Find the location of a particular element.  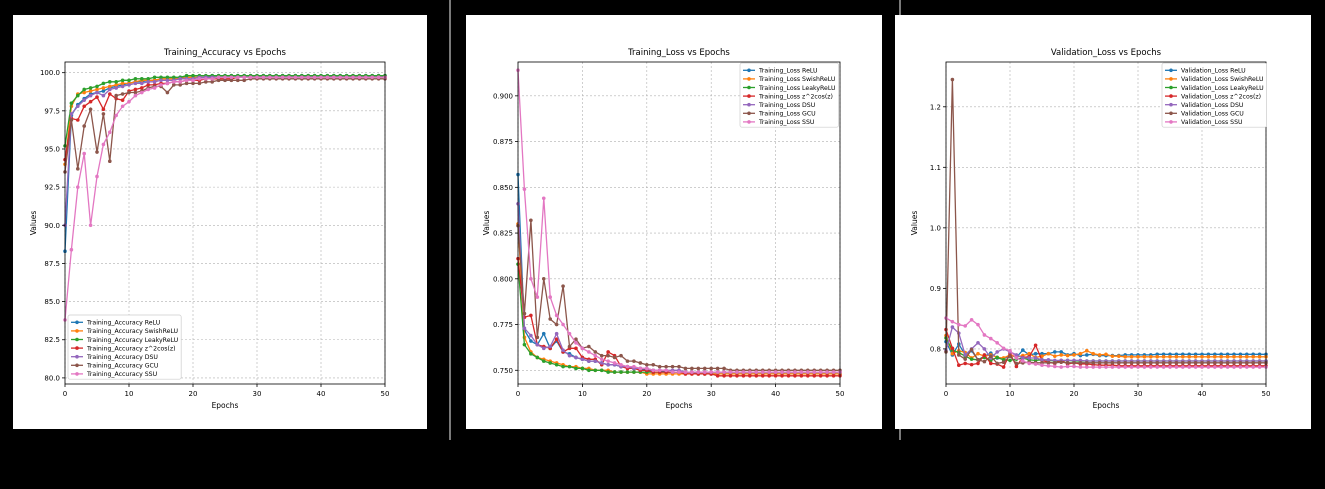

legend-label: Validation_Loss SSU is located at coordinates (1212, 122).